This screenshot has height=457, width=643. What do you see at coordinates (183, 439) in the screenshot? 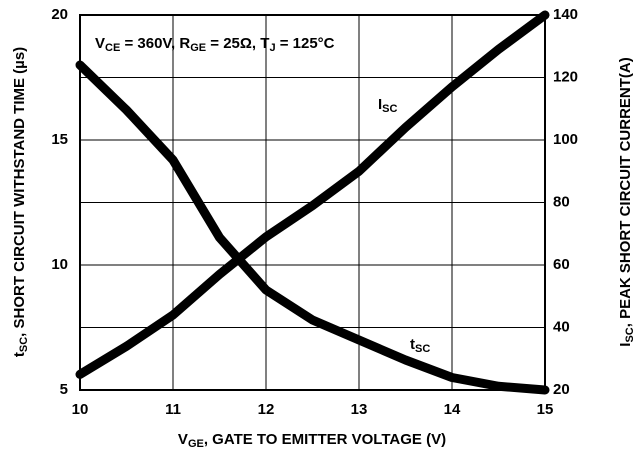
I see `x-axis-label-part: V` at bounding box center [183, 439].